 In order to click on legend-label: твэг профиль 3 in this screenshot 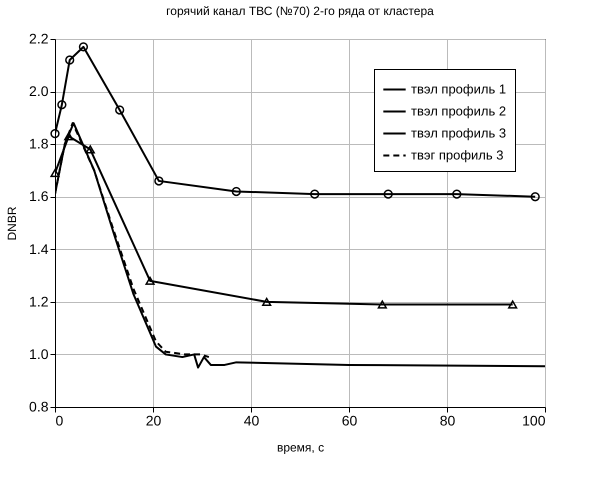, I will do `click(457, 155)`.